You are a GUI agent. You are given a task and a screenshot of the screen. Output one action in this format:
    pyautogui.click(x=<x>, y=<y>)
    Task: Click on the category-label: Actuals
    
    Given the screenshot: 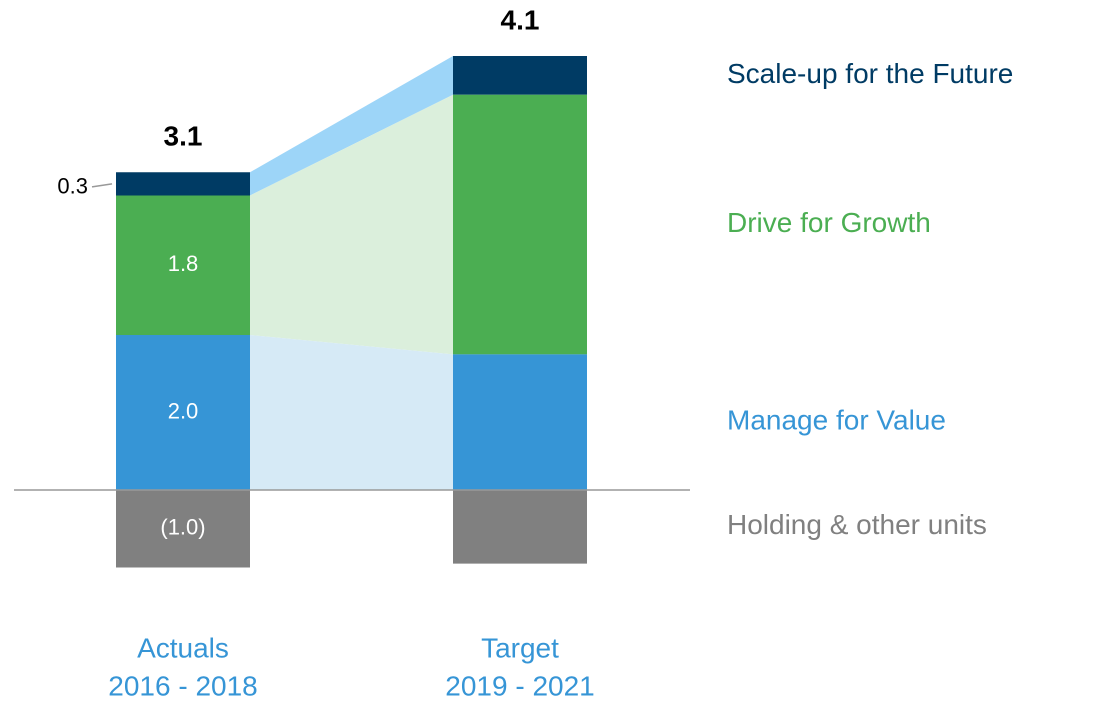 What is the action you would take?
    pyautogui.click(x=183, y=647)
    